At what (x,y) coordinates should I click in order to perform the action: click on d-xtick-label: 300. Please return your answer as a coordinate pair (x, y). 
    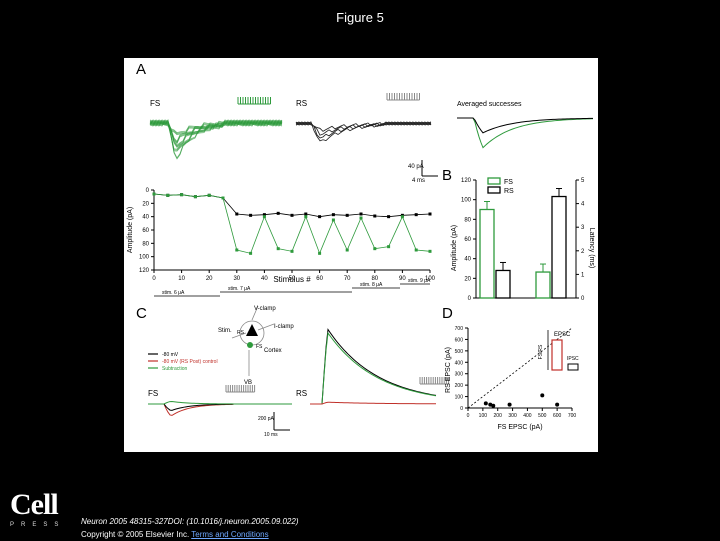
    Looking at the image, I should click on (512, 416).